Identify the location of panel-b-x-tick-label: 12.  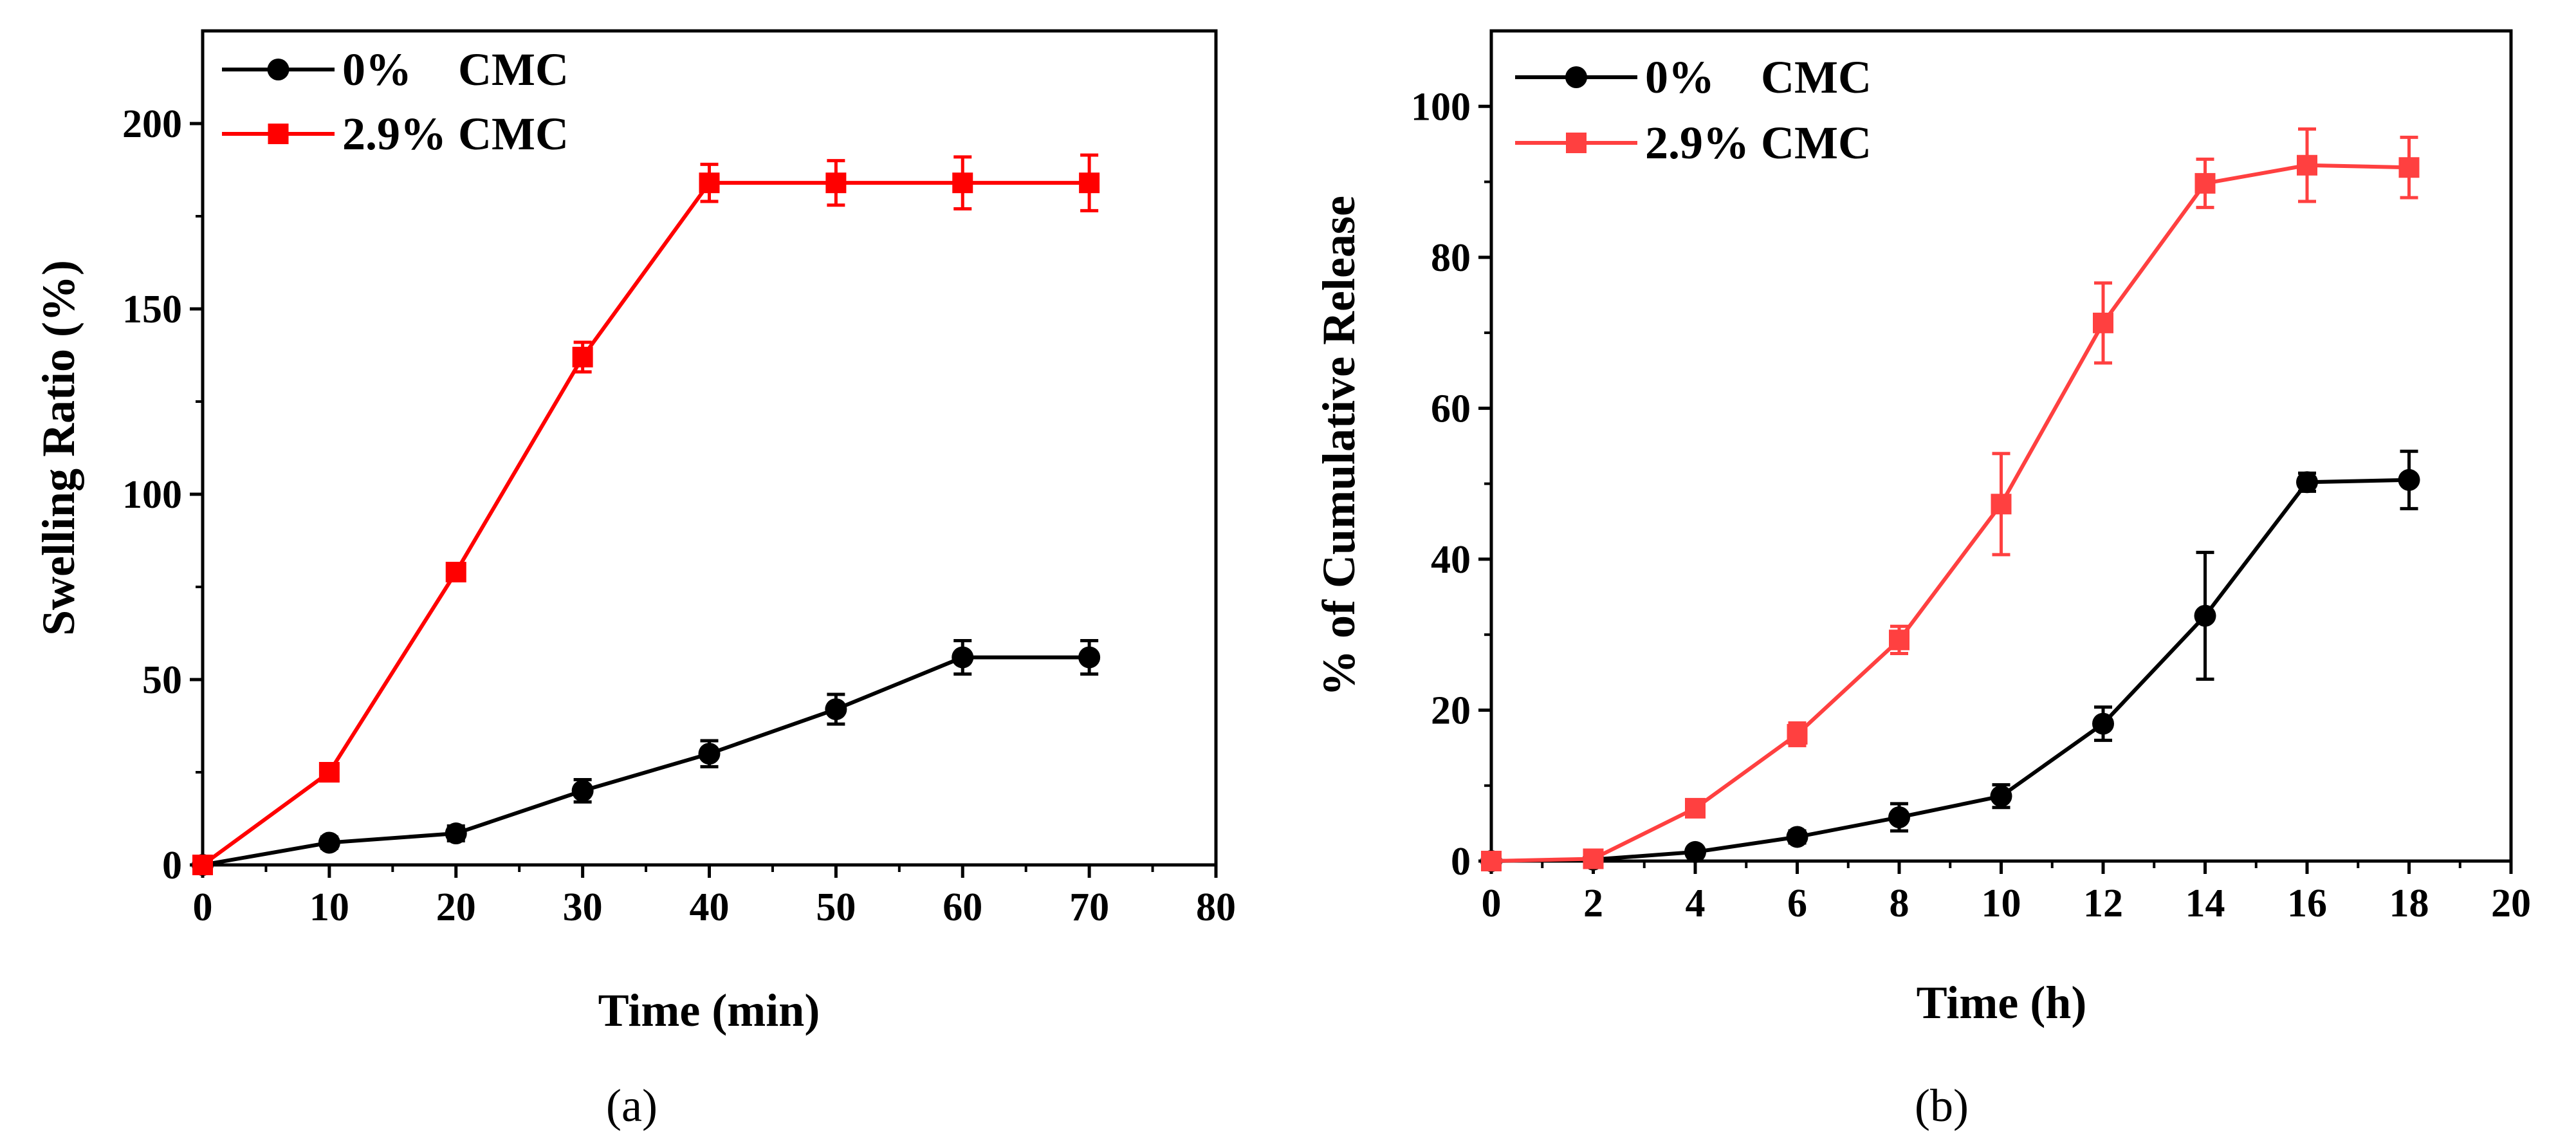
(2103, 903).